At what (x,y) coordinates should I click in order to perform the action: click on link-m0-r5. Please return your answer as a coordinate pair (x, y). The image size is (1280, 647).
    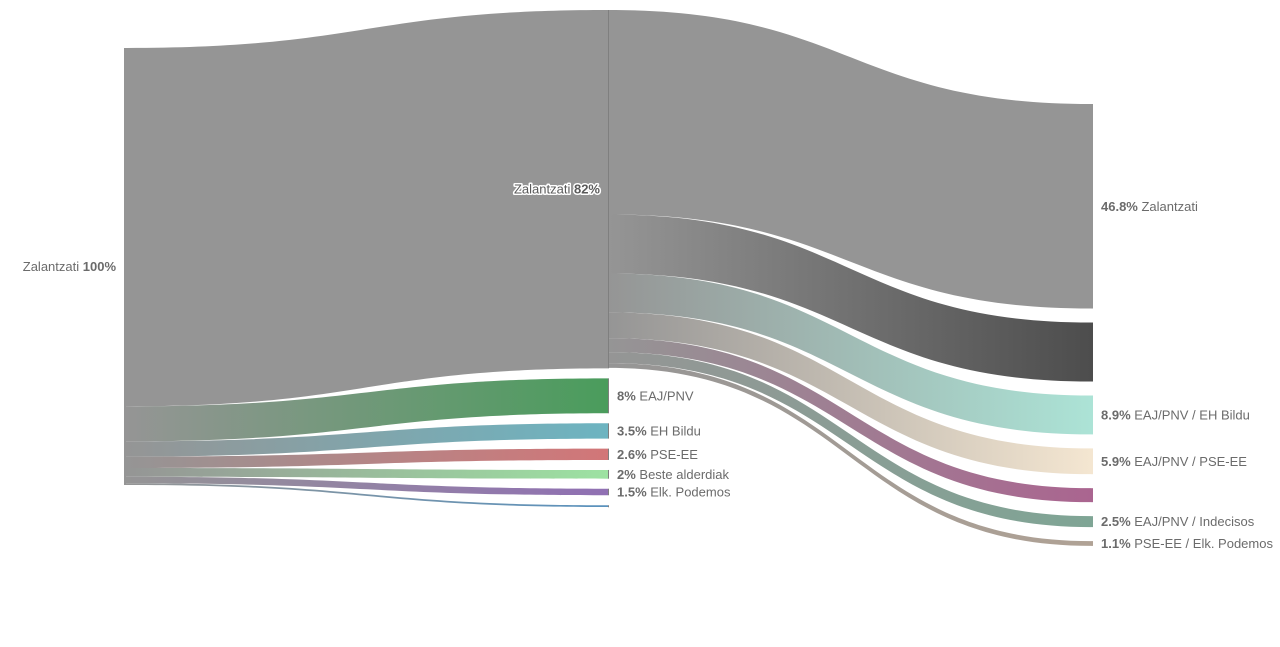
    Looking at the image, I should click on (850, 440).